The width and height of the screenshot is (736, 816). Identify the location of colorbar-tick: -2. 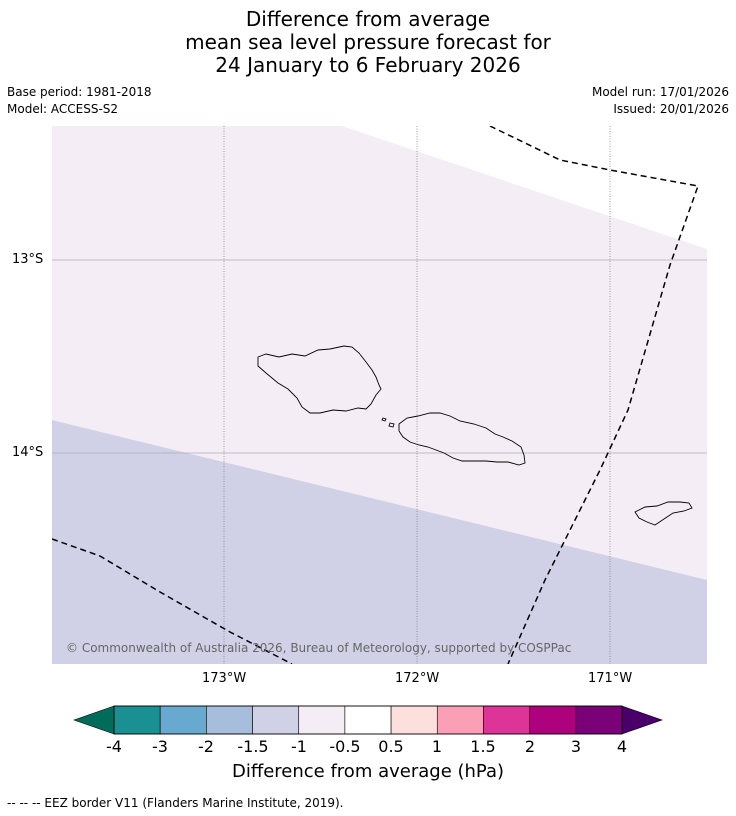
(206, 746).